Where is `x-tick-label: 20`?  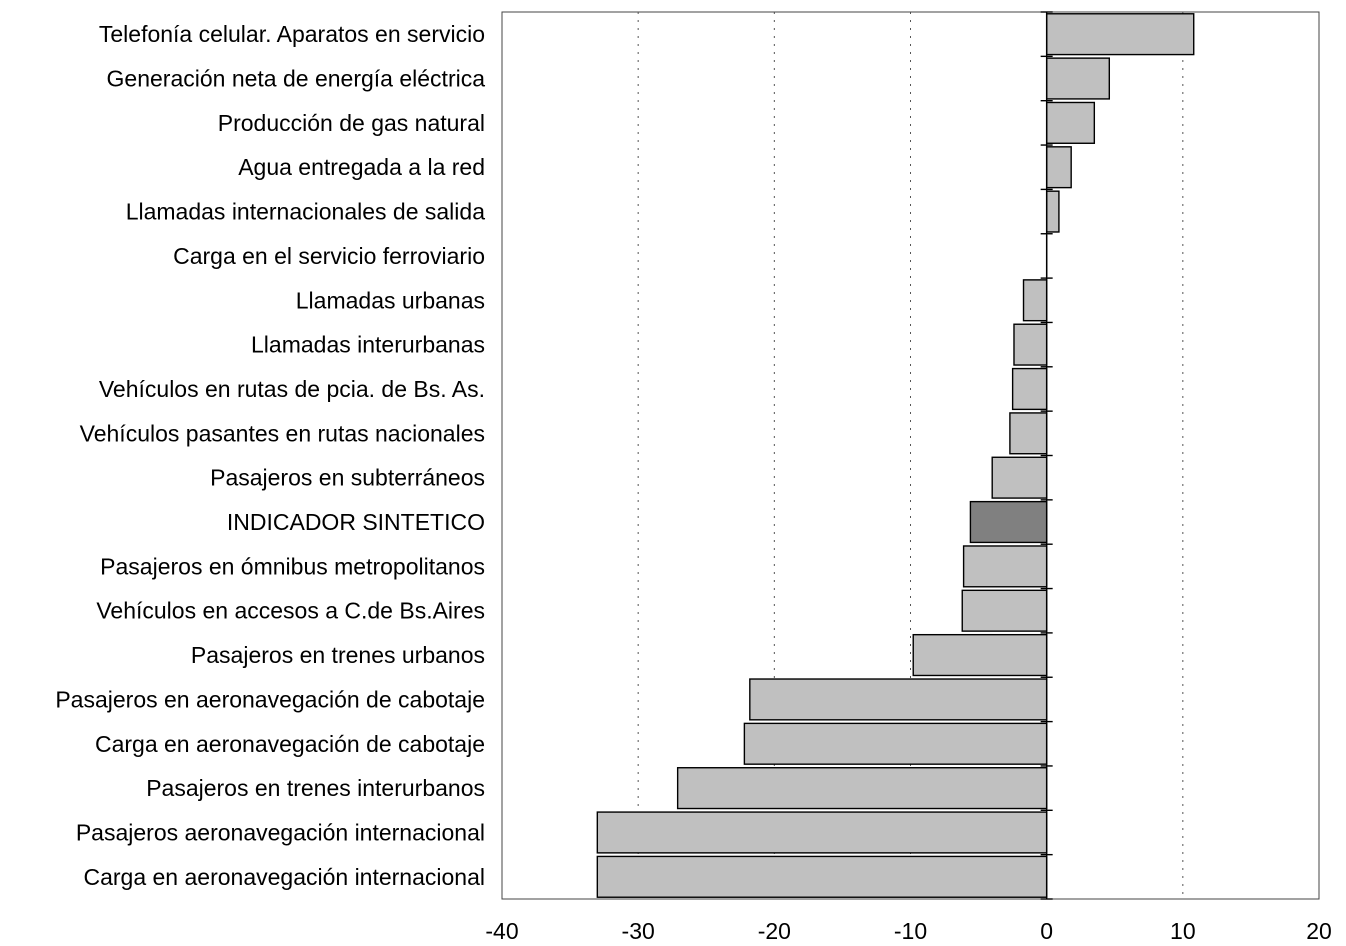 x-tick-label: 20 is located at coordinates (1319, 931).